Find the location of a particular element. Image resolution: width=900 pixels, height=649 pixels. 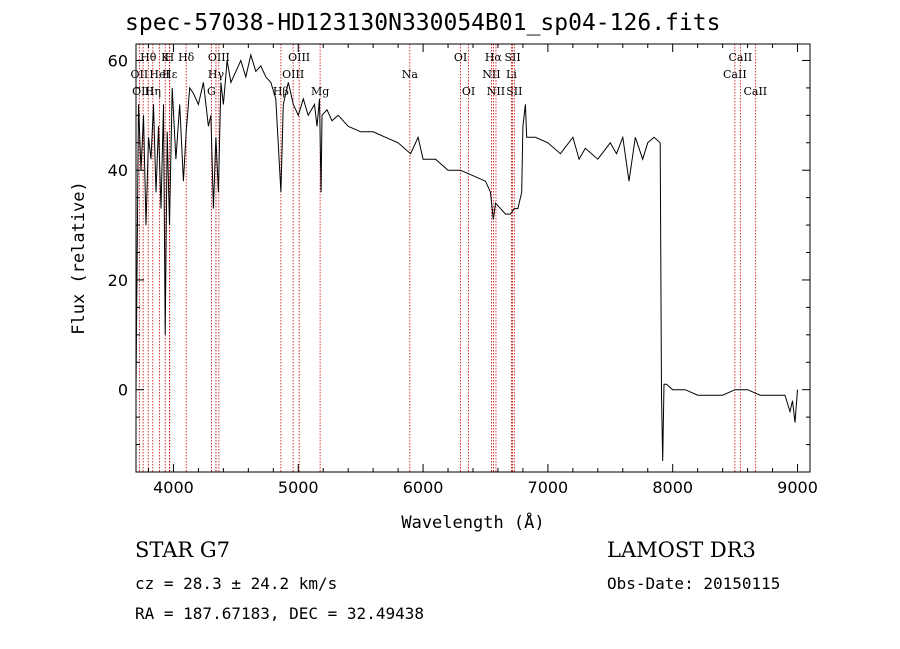

marker-label-6: H is located at coordinates (170, 57).